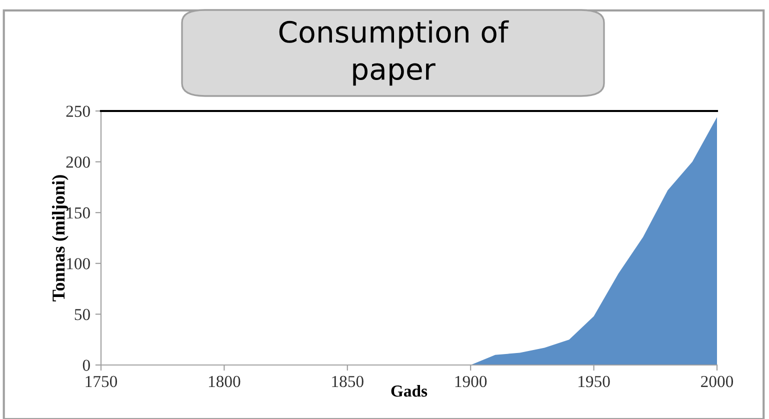  What do you see at coordinates (394, 53) in the screenshot?
I see `chart-title: Consumption of paper` at bounding box center [394, 53].